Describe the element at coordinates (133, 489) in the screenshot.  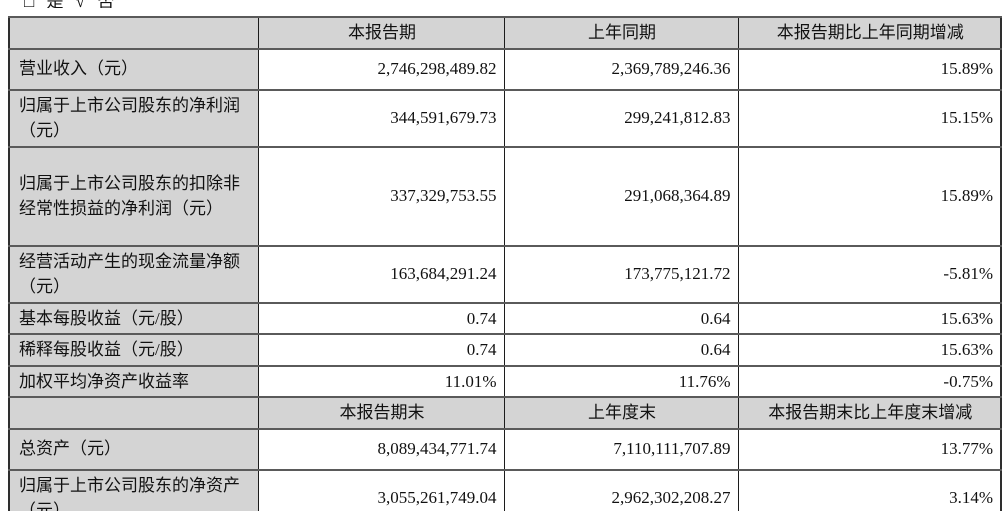
I see `row-label: 归属于上市公司股东的净资产（元）` at that location.